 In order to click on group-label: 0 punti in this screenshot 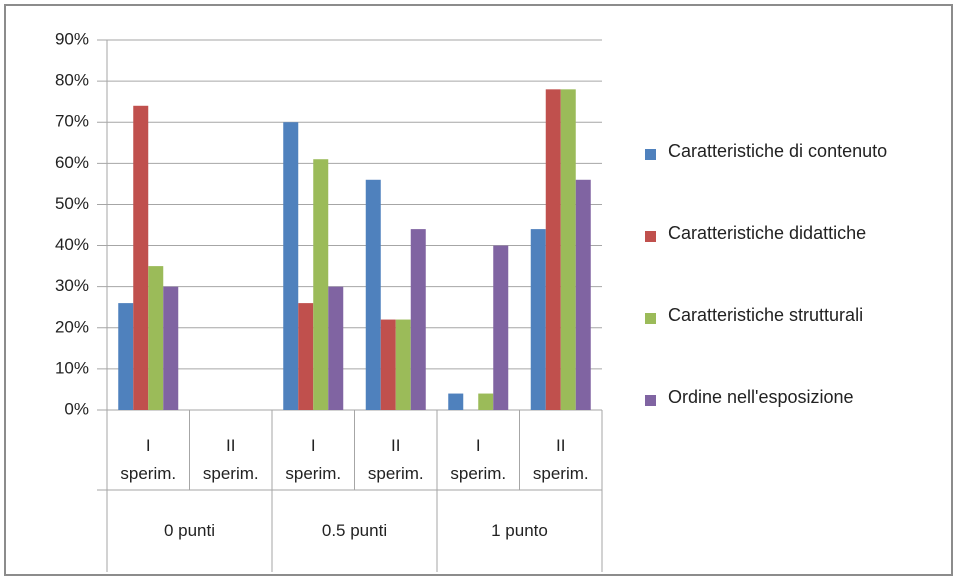, I will do `click(189, 530)`.